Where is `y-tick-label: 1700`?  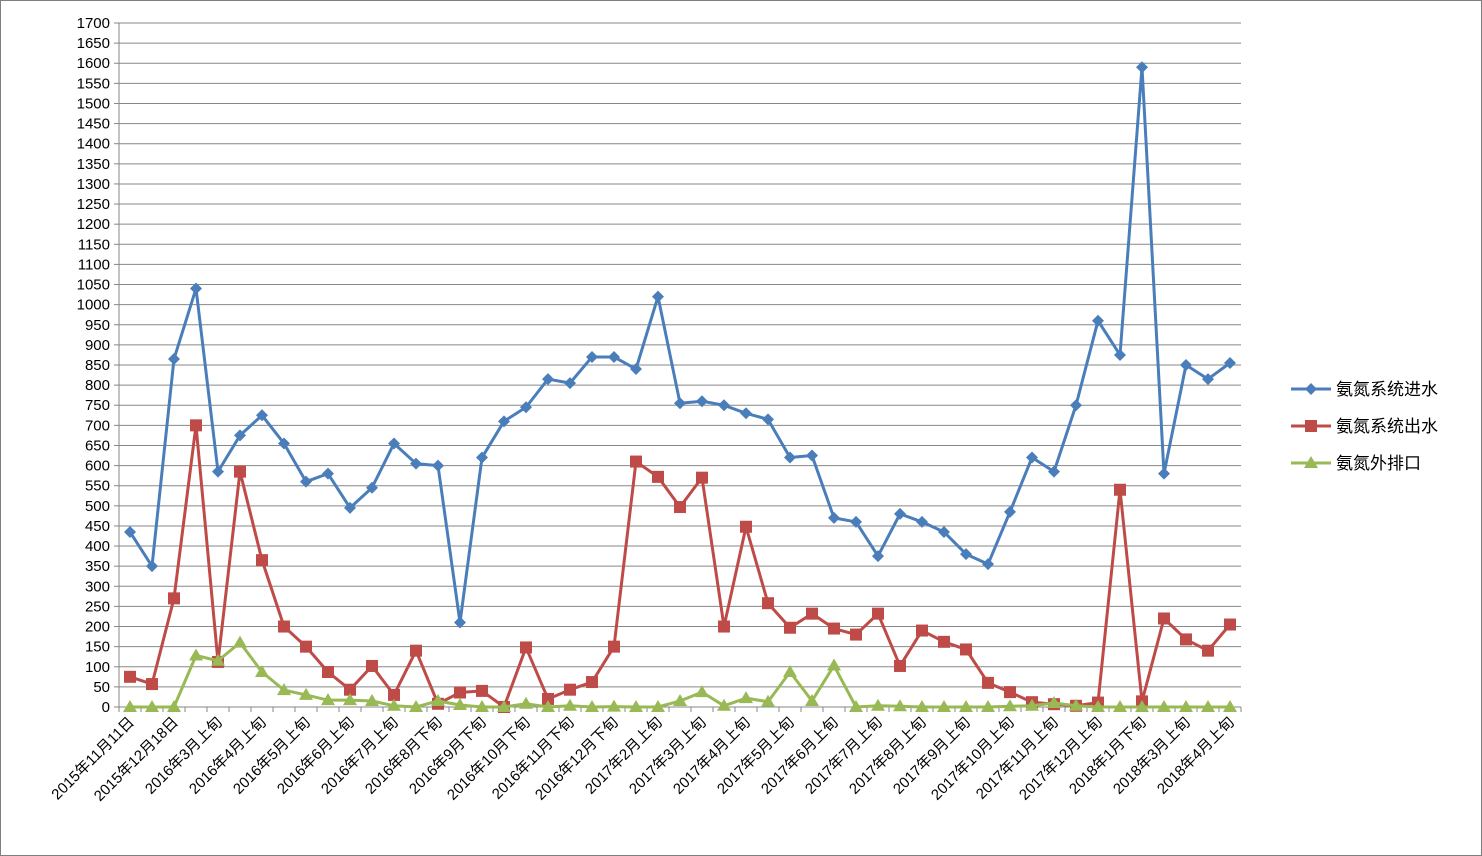 y-tick-label: 1700 is located at coordinates (93, 23).